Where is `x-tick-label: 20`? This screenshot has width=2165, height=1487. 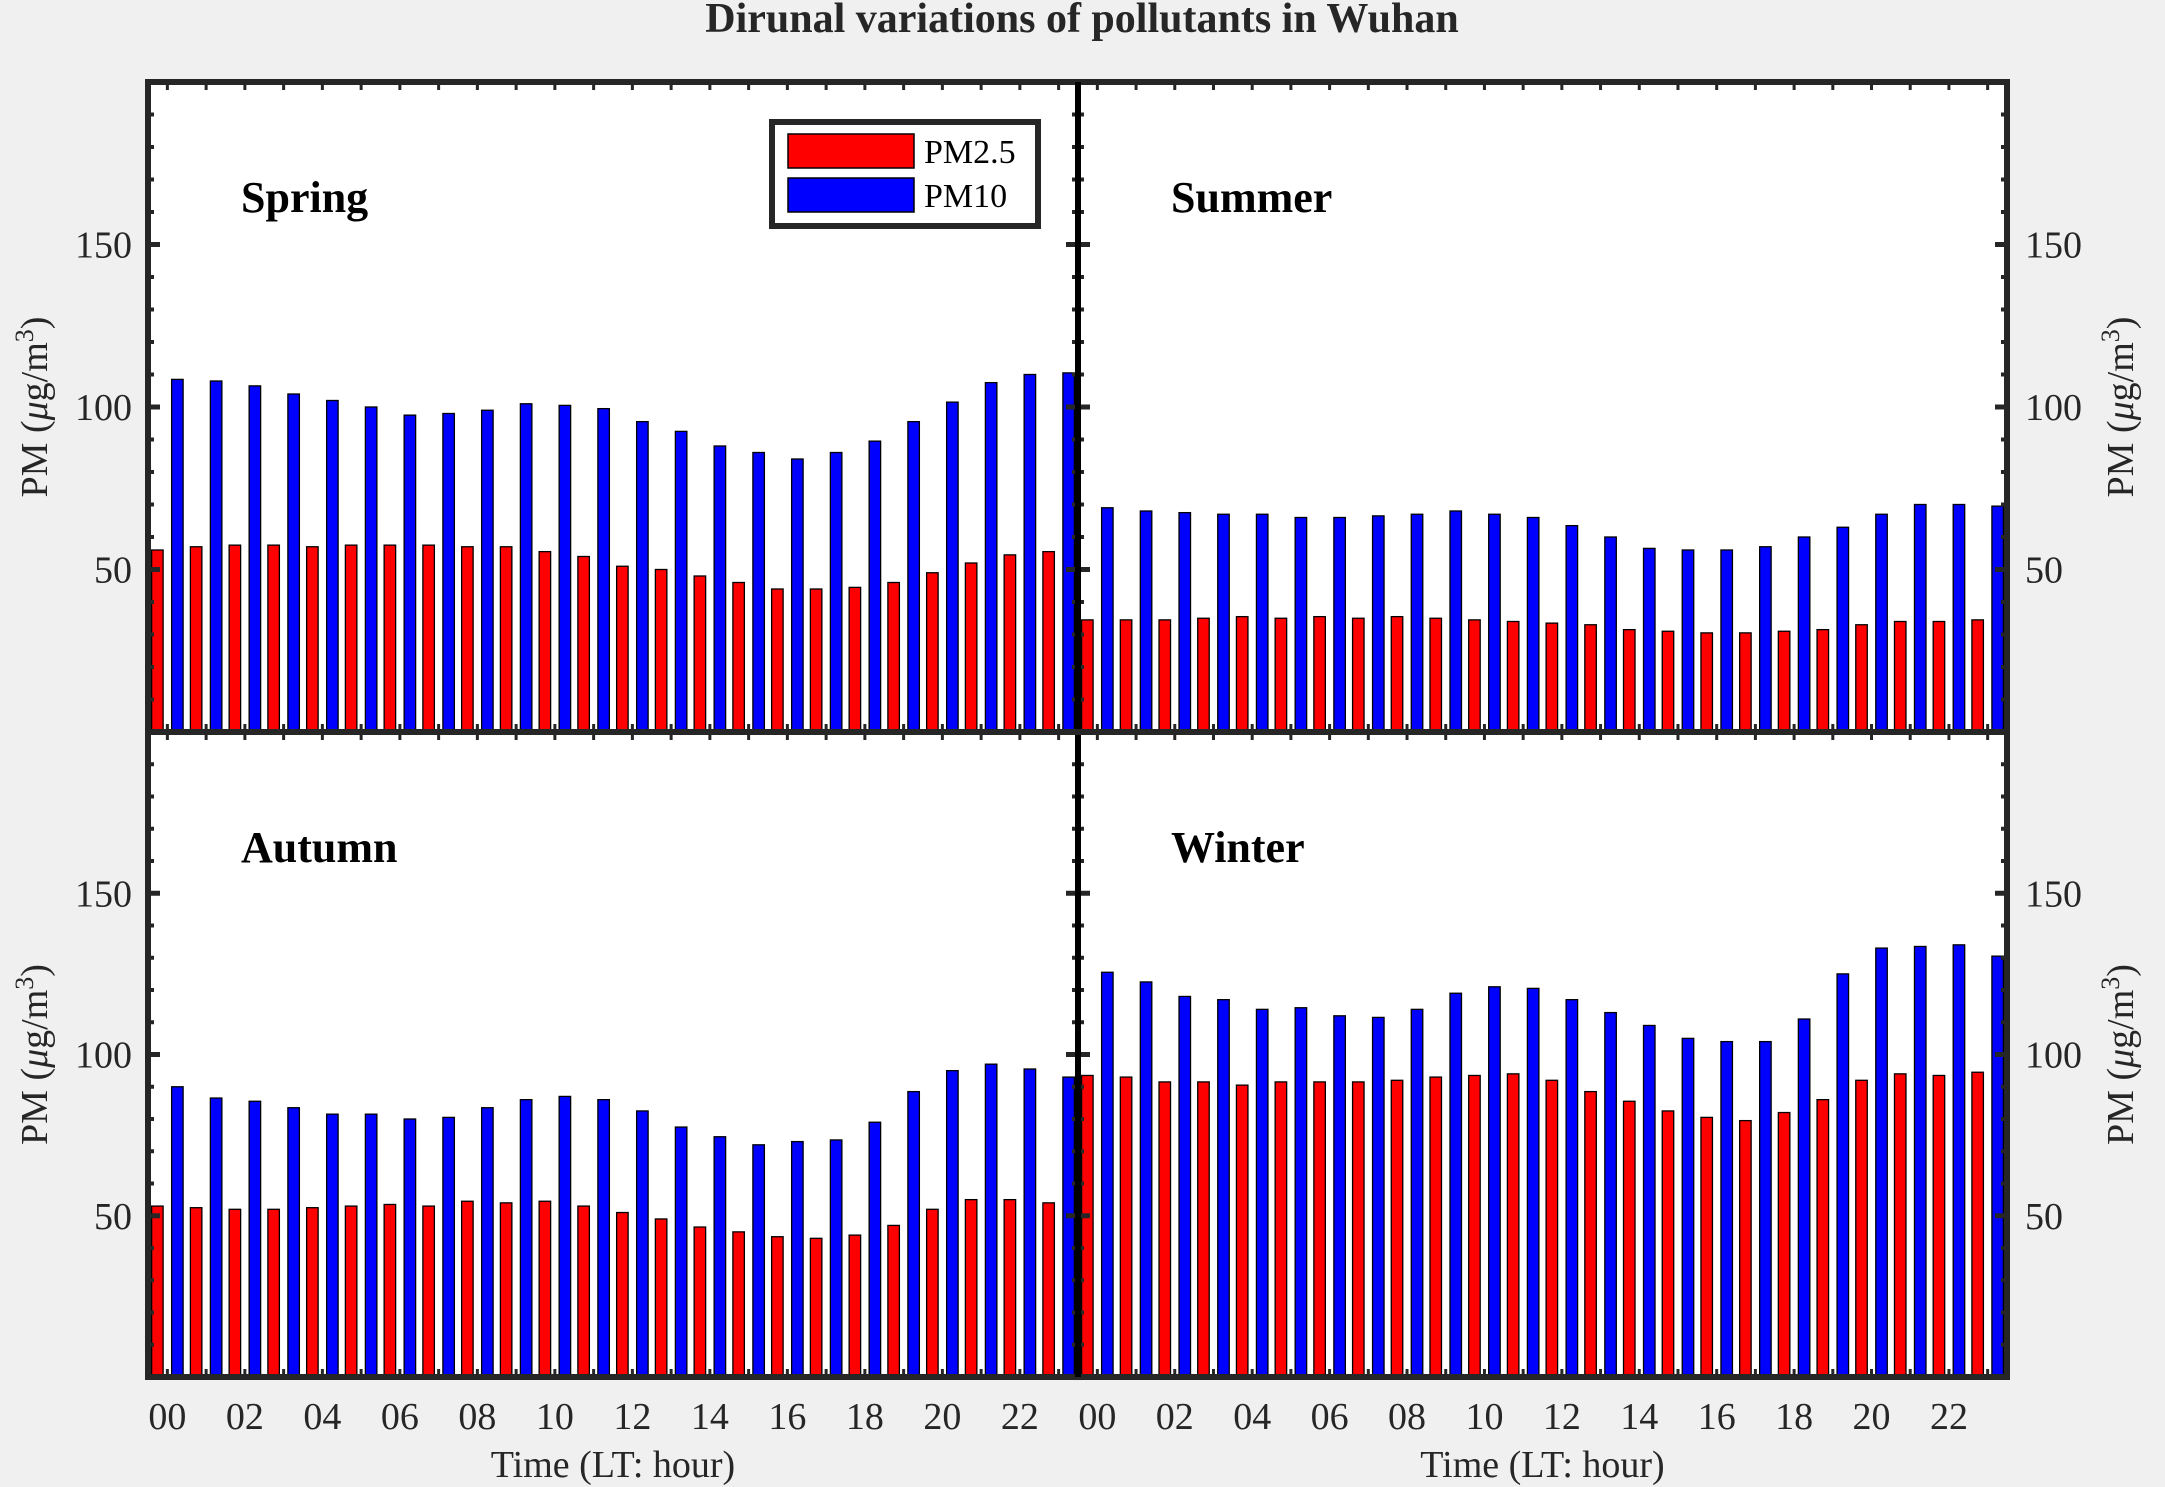 x-tick-label: 20 is located at coordinates (1872, 1417).